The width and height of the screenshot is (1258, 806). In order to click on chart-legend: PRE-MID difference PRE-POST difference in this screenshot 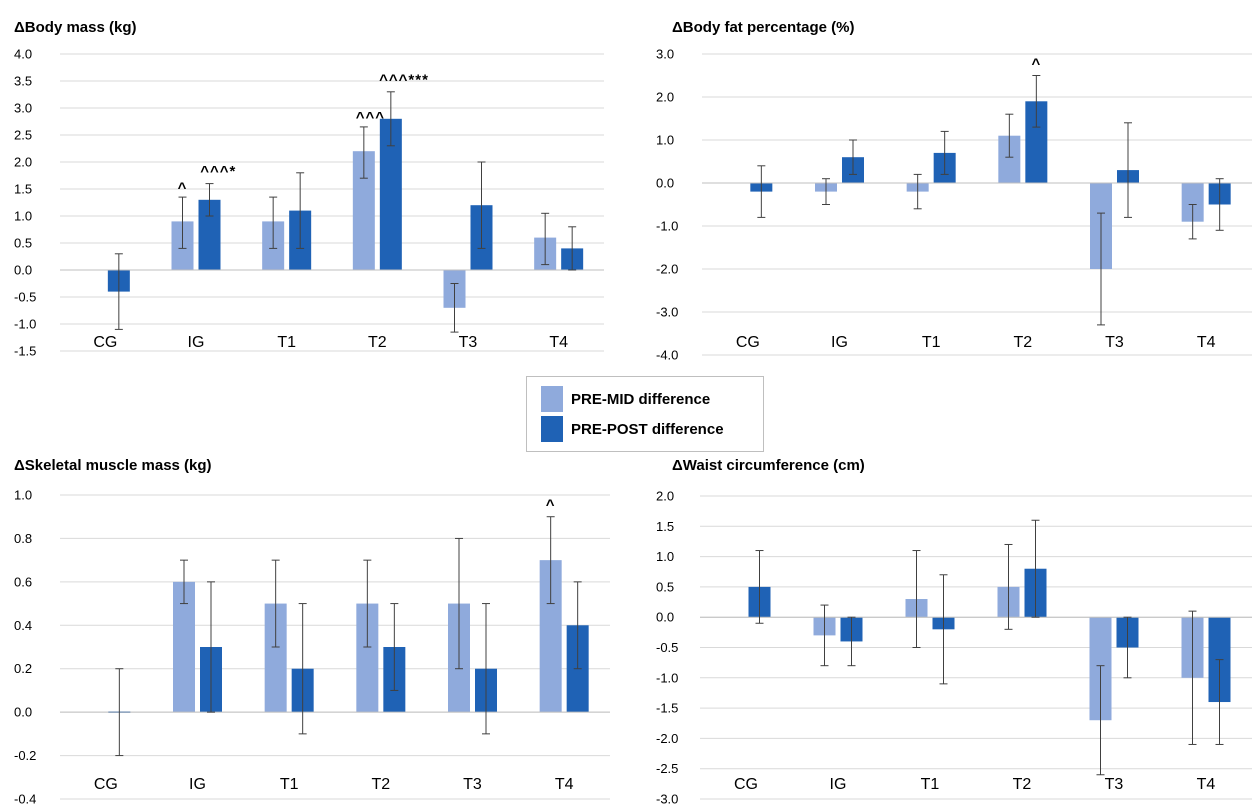, I will do `click(645, 414)`.